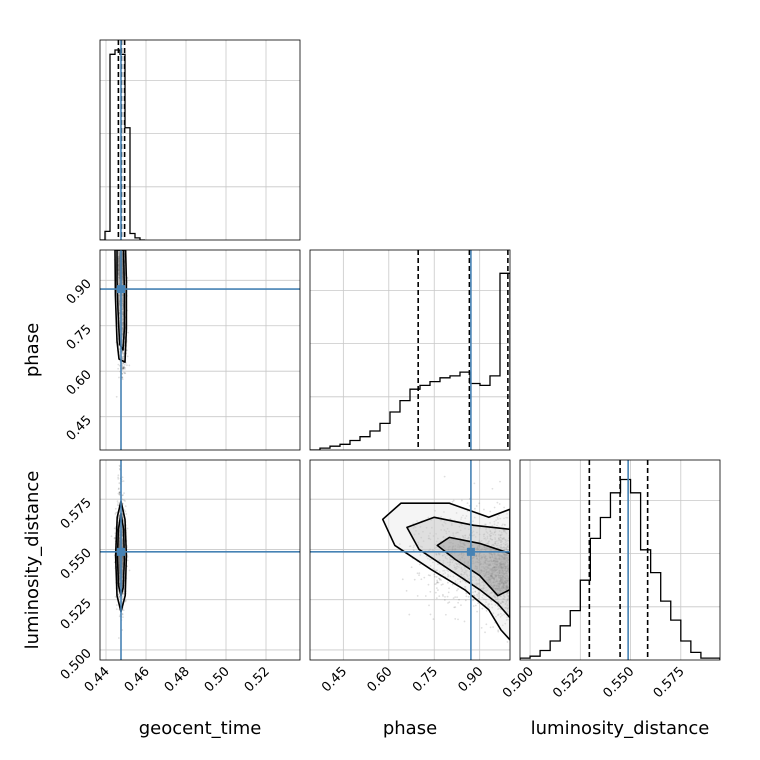  What do you see at coordinates (200, 140) in the screenshot?
I see `hist-panel-geocent_time` at bounding box center [200, 140].